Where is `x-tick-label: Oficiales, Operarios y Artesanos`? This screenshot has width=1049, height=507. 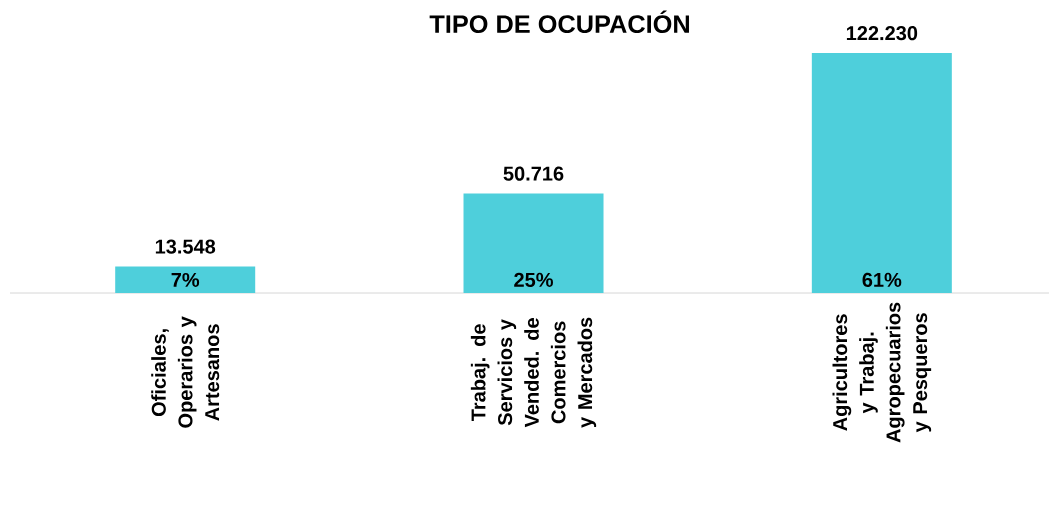 x-tick-label: Oficiales, Operarios y Artesanos is located at coordinates (185, 372).